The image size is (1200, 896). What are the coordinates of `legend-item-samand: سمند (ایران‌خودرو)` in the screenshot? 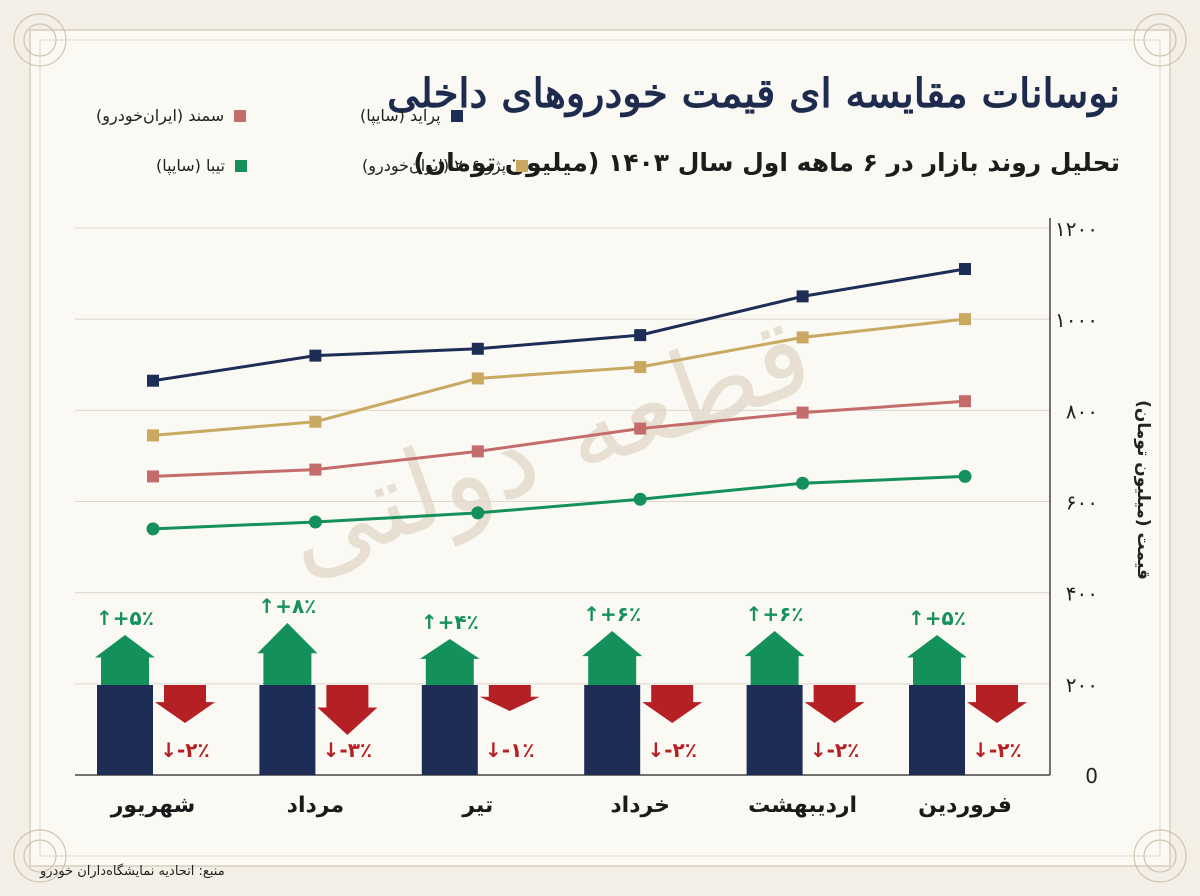 It's located at (171, 115).